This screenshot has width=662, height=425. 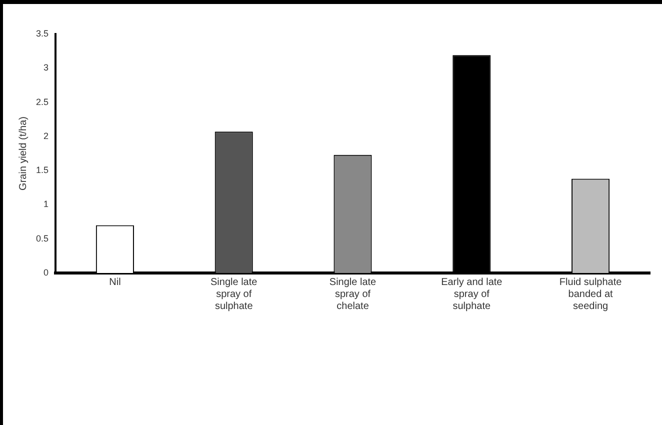 What do you see at coordinates (42, 170) in the screenshot?
I see `y-tick-label: 1.5` at bounding box center [42, 170].